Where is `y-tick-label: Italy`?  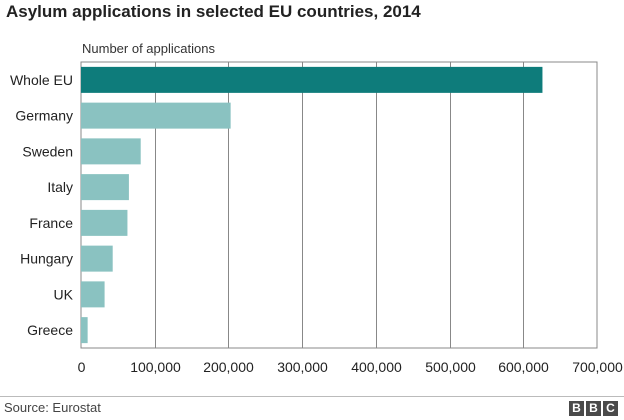 y-tick-label: Italy is located at coordinates (60, 187).